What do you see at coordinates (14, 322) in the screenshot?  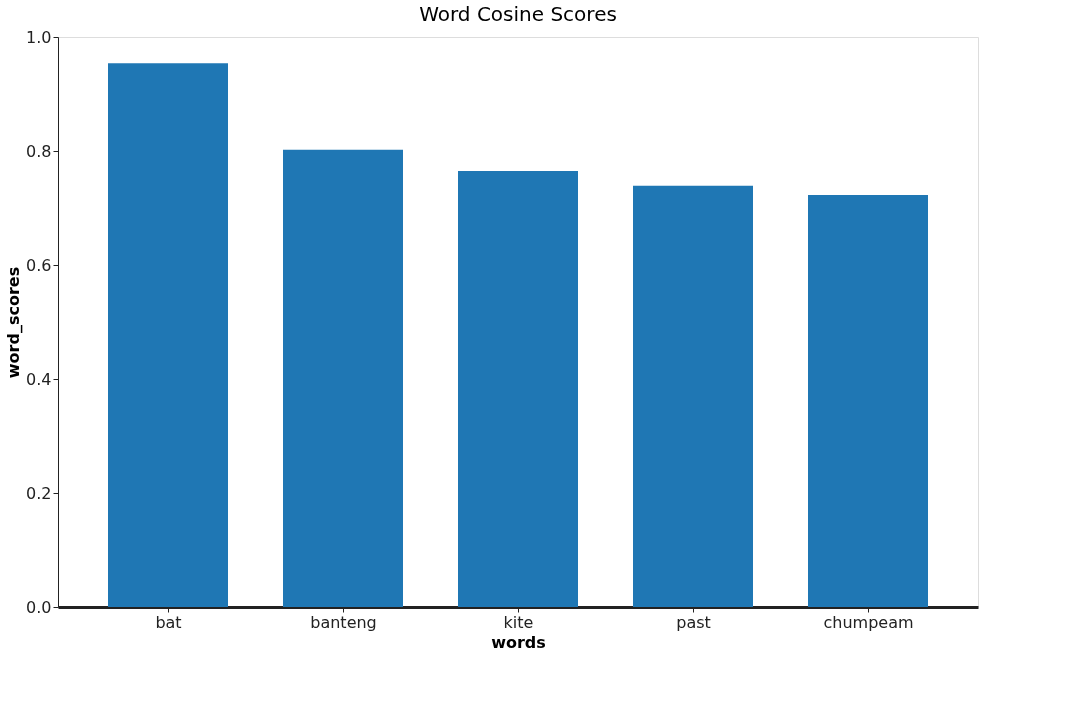 I see `y-axis-title: word_scores` at bounding box center [14, 322].